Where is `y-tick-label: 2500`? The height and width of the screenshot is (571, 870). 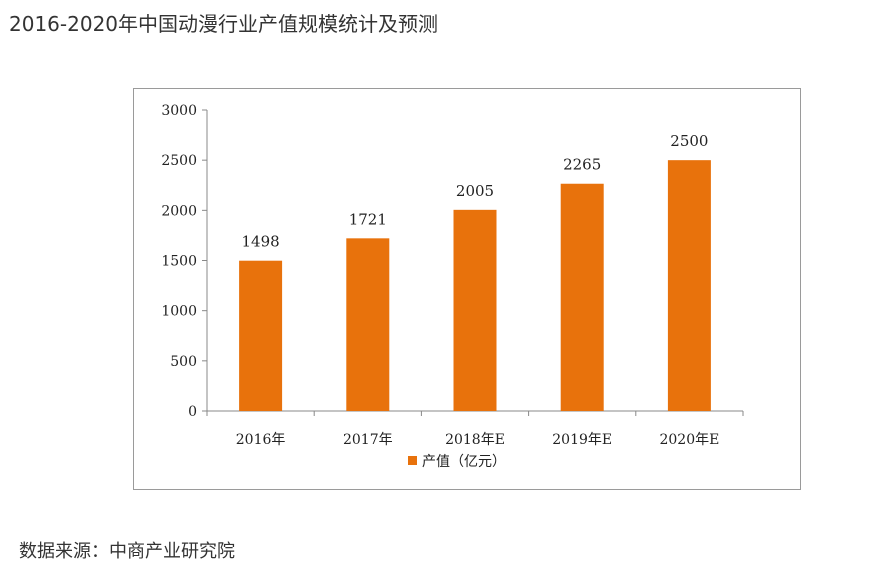 y-tick-label: 2500 is located at coordinates (179, 161).